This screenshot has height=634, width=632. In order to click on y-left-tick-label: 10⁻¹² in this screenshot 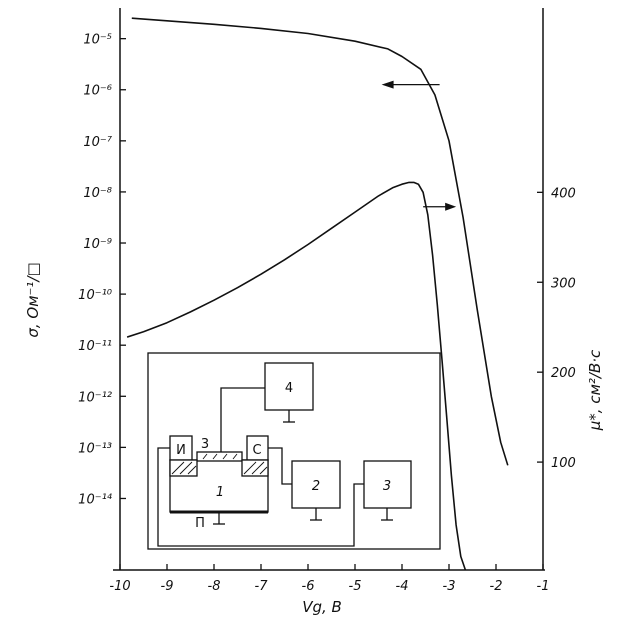, I will do `click(95, 397)`.